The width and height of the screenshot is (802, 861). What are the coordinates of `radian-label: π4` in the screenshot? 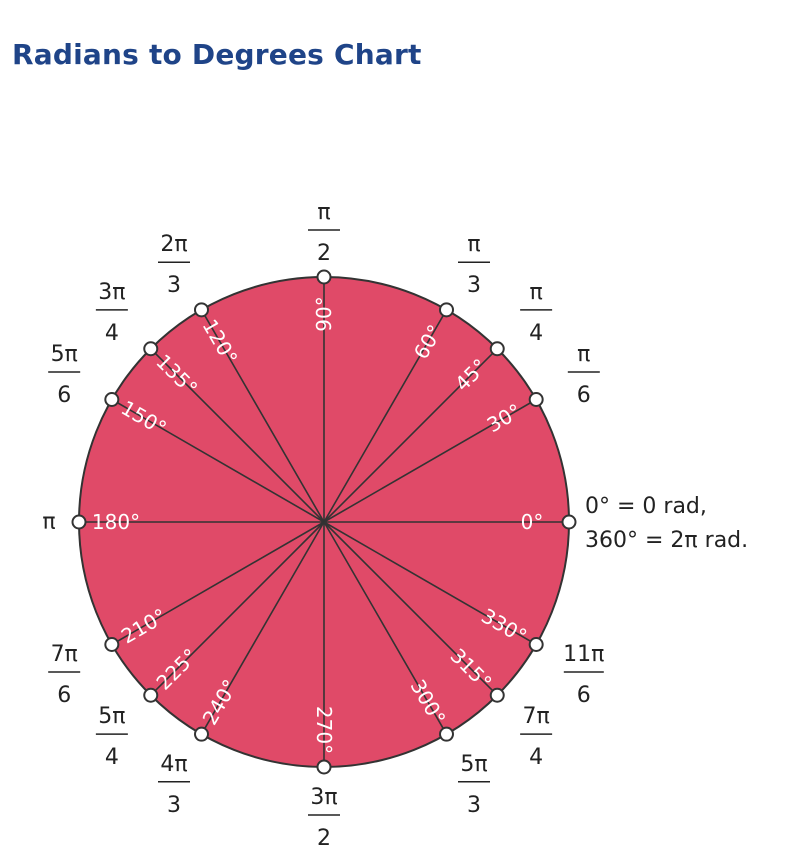 It's located at (536, 313).